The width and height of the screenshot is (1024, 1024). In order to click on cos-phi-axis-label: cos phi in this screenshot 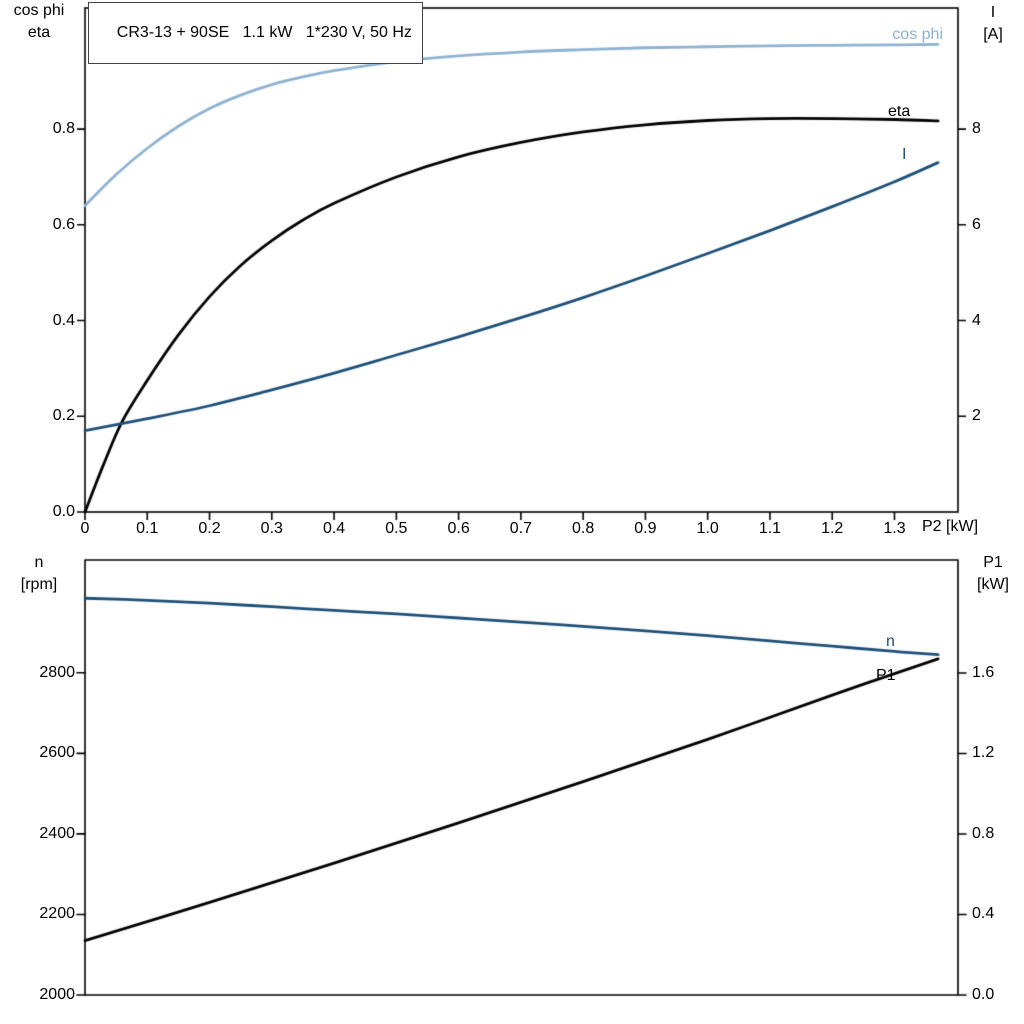, I will do `click(39, 10)`.